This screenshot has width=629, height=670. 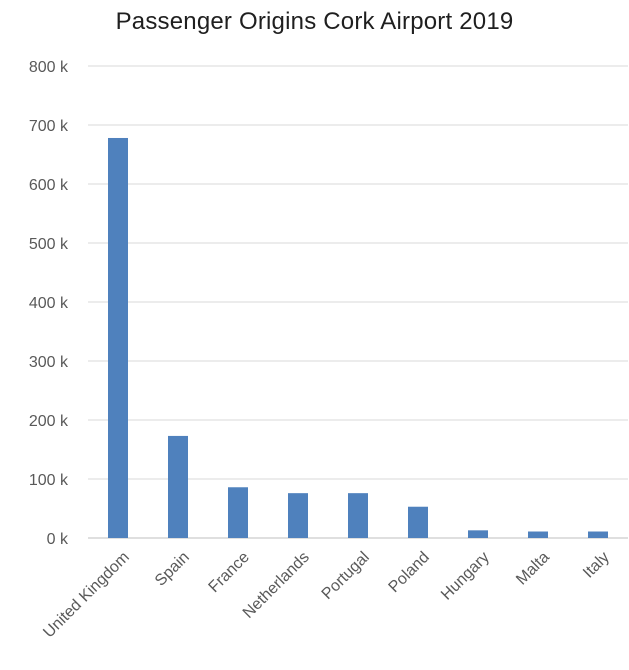 I want to click on x-tick-label: France, so click(x=229, y=572).